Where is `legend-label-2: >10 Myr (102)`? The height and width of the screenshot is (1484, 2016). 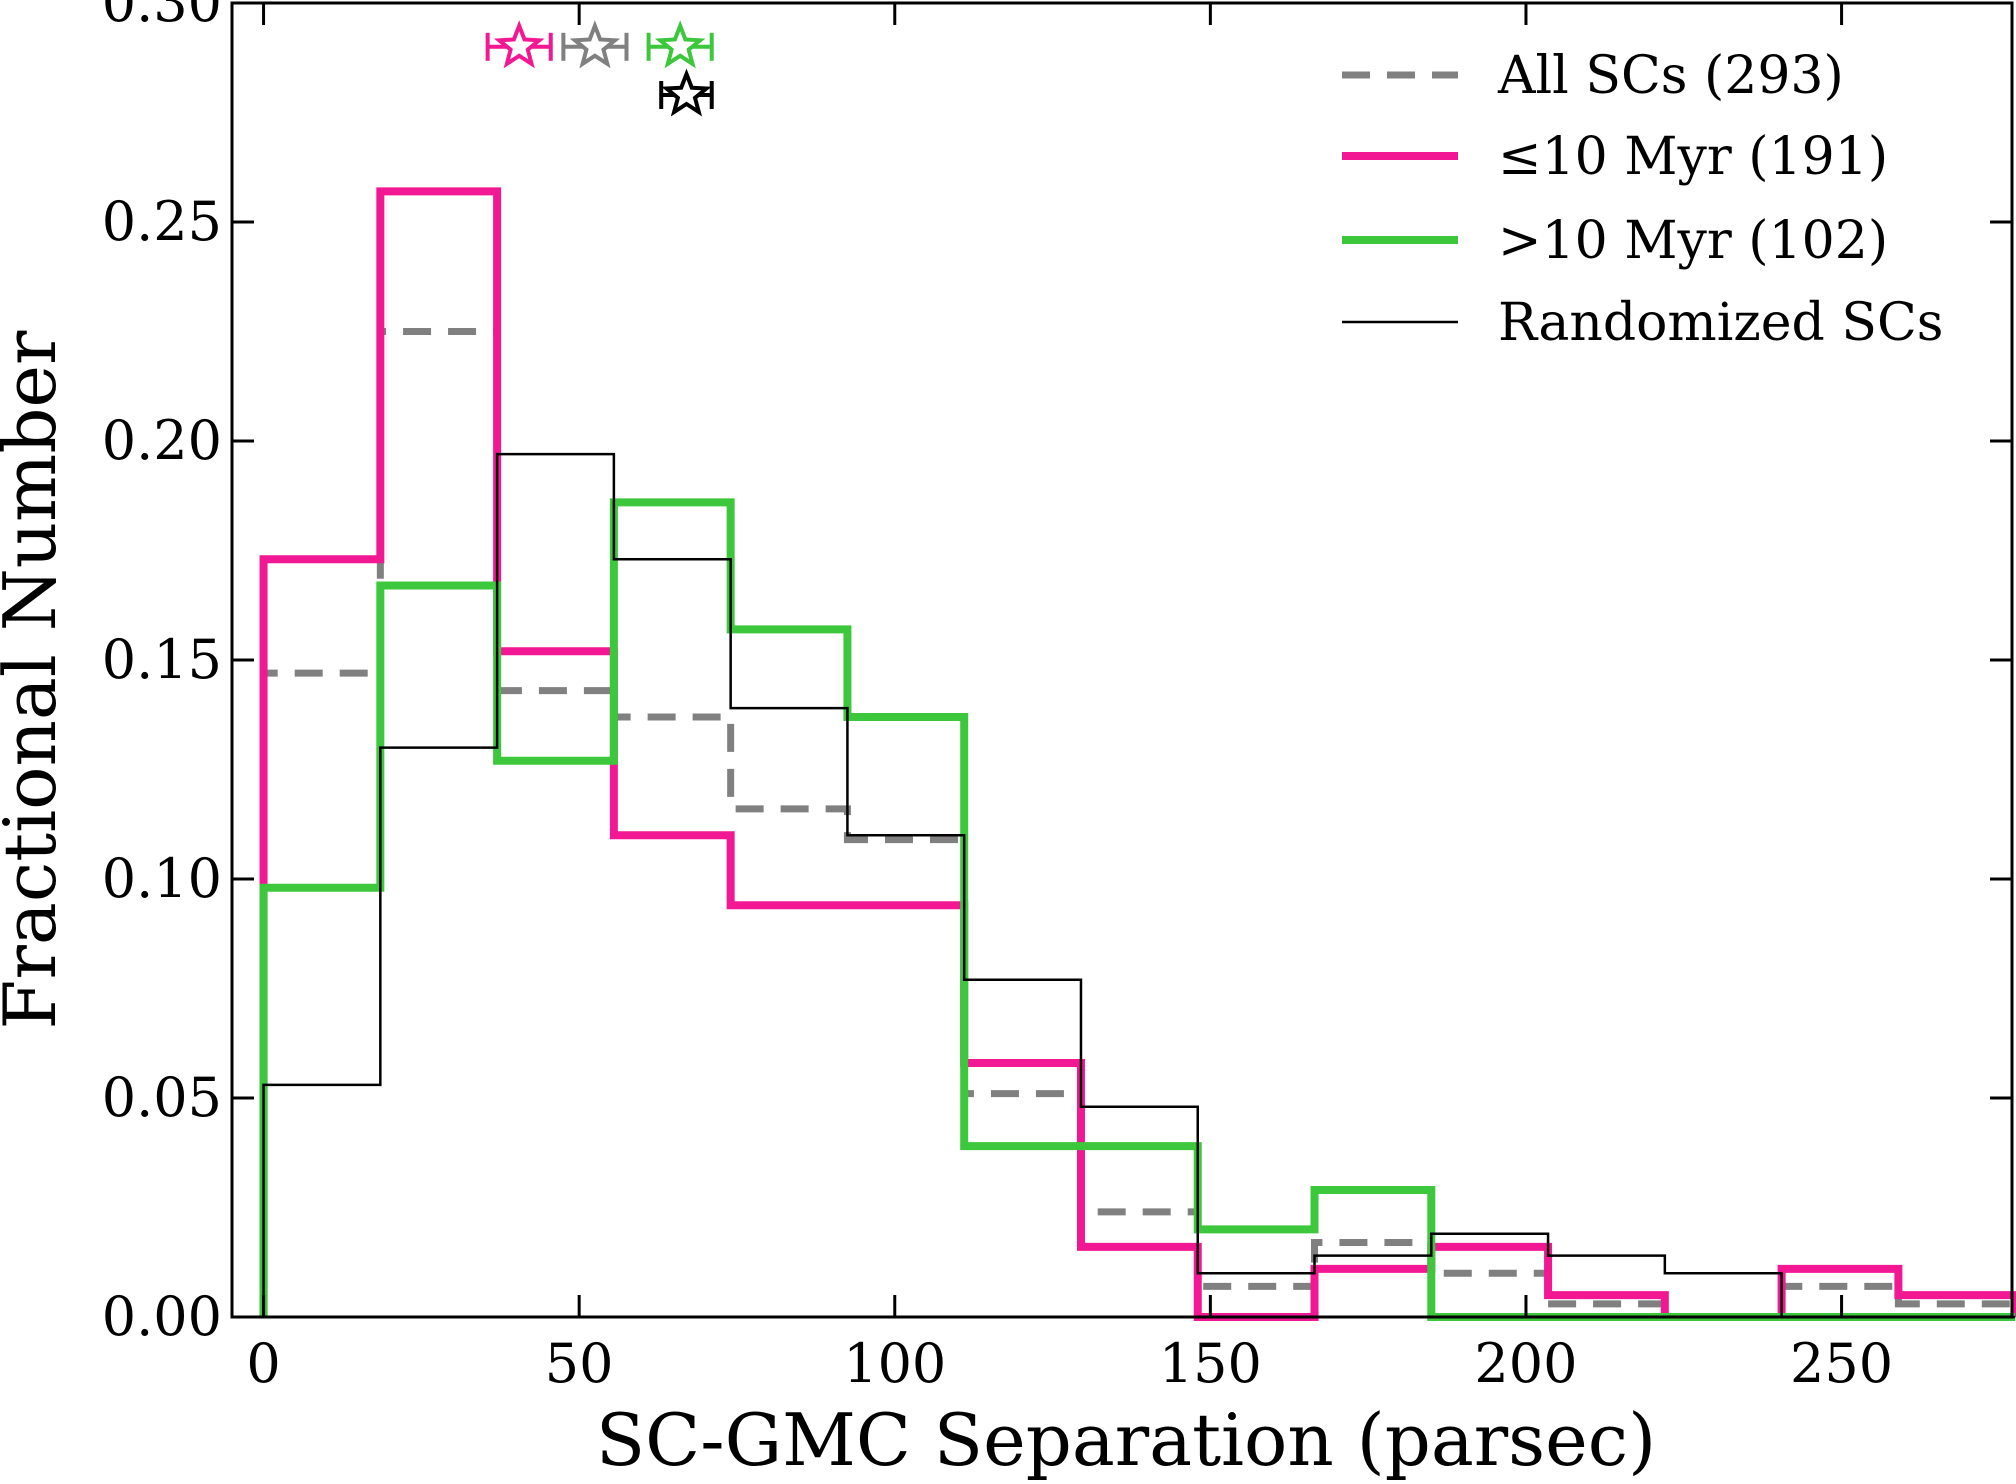
legend-label-2: >10 Myr (102) is located at coordinates (1693, 241).